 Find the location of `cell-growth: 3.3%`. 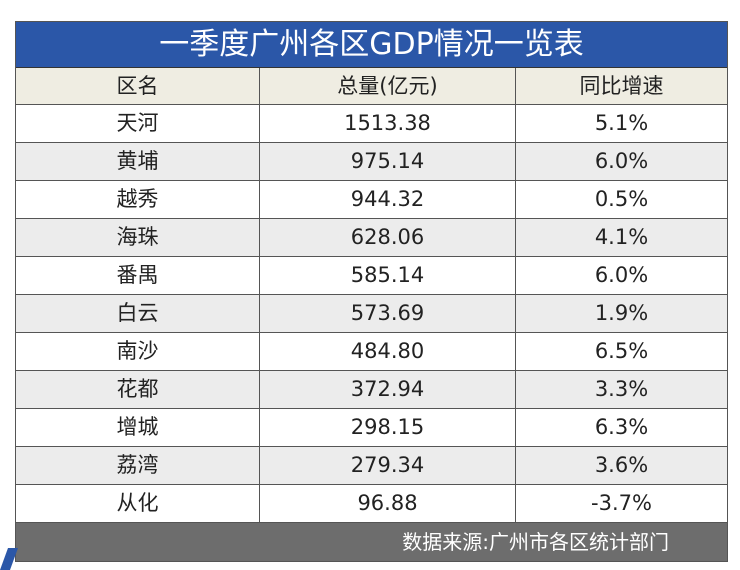

cell-growth: 3.3% is located at coordinates (621, 389).